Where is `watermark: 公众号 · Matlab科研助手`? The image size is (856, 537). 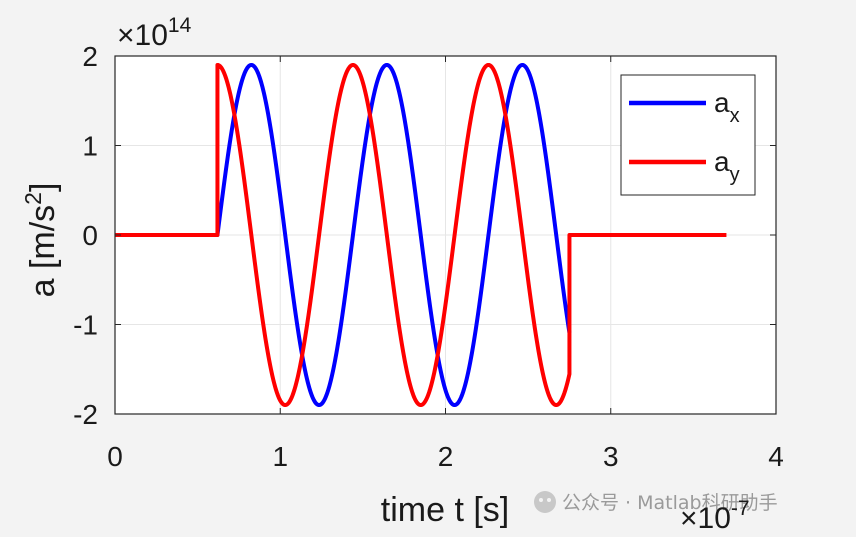
watermark: 公众号 · Matlab科研助手 is located at coordinates (656, 502).